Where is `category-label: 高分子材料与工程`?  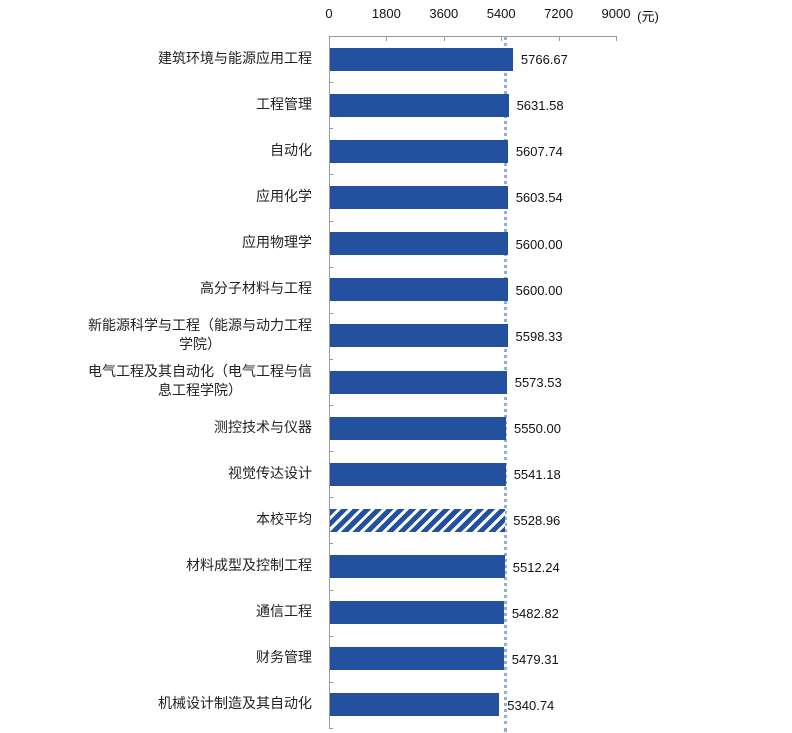
category-label: 高分子材料与工程 is located at coordinates (256, 289).